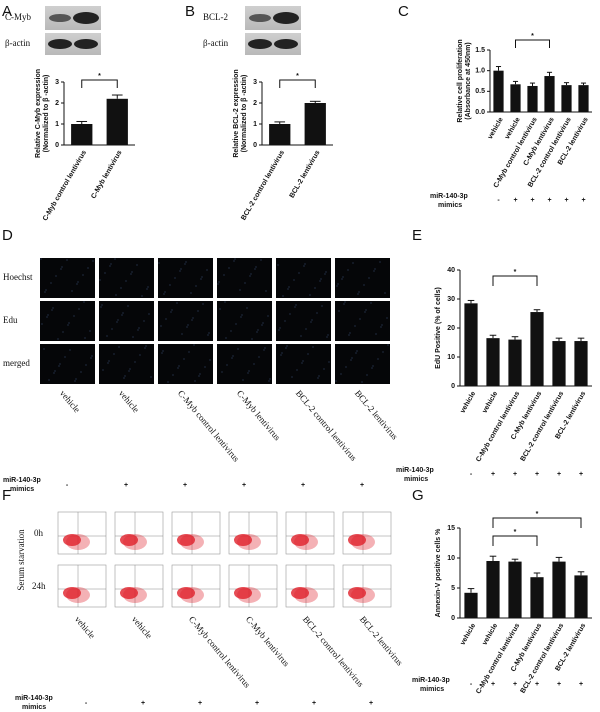 The width and height of the screenshot is (600, 712). What do you see at coordinates (209, 426) in the screenshot?
I see `column-label: C-Myb control lentivirus` at bounding box center [209, 426].